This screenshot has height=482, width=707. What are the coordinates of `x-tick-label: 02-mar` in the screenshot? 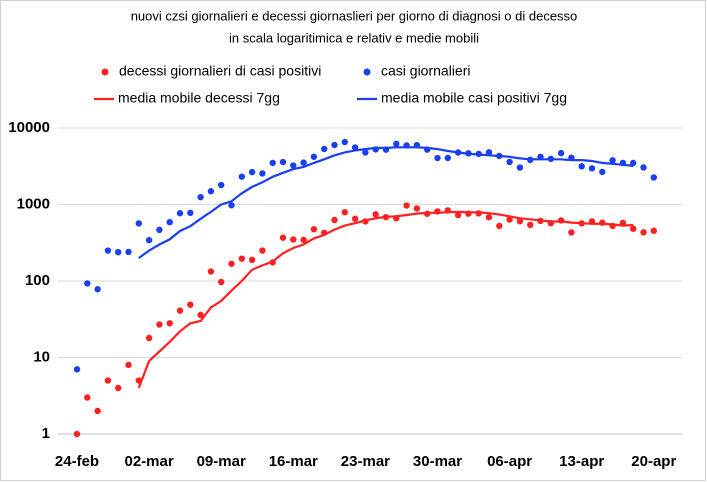 It's located at (148, 461).